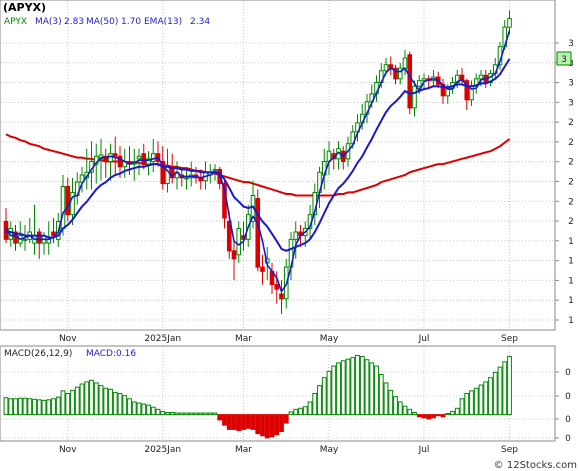 The width and height of the screenshot is (580, 471). What do you see at coordinates (48, 22) in the screenshot?
I see `legend-ma3-label: MA(3)` at bounding box center [48, 22].